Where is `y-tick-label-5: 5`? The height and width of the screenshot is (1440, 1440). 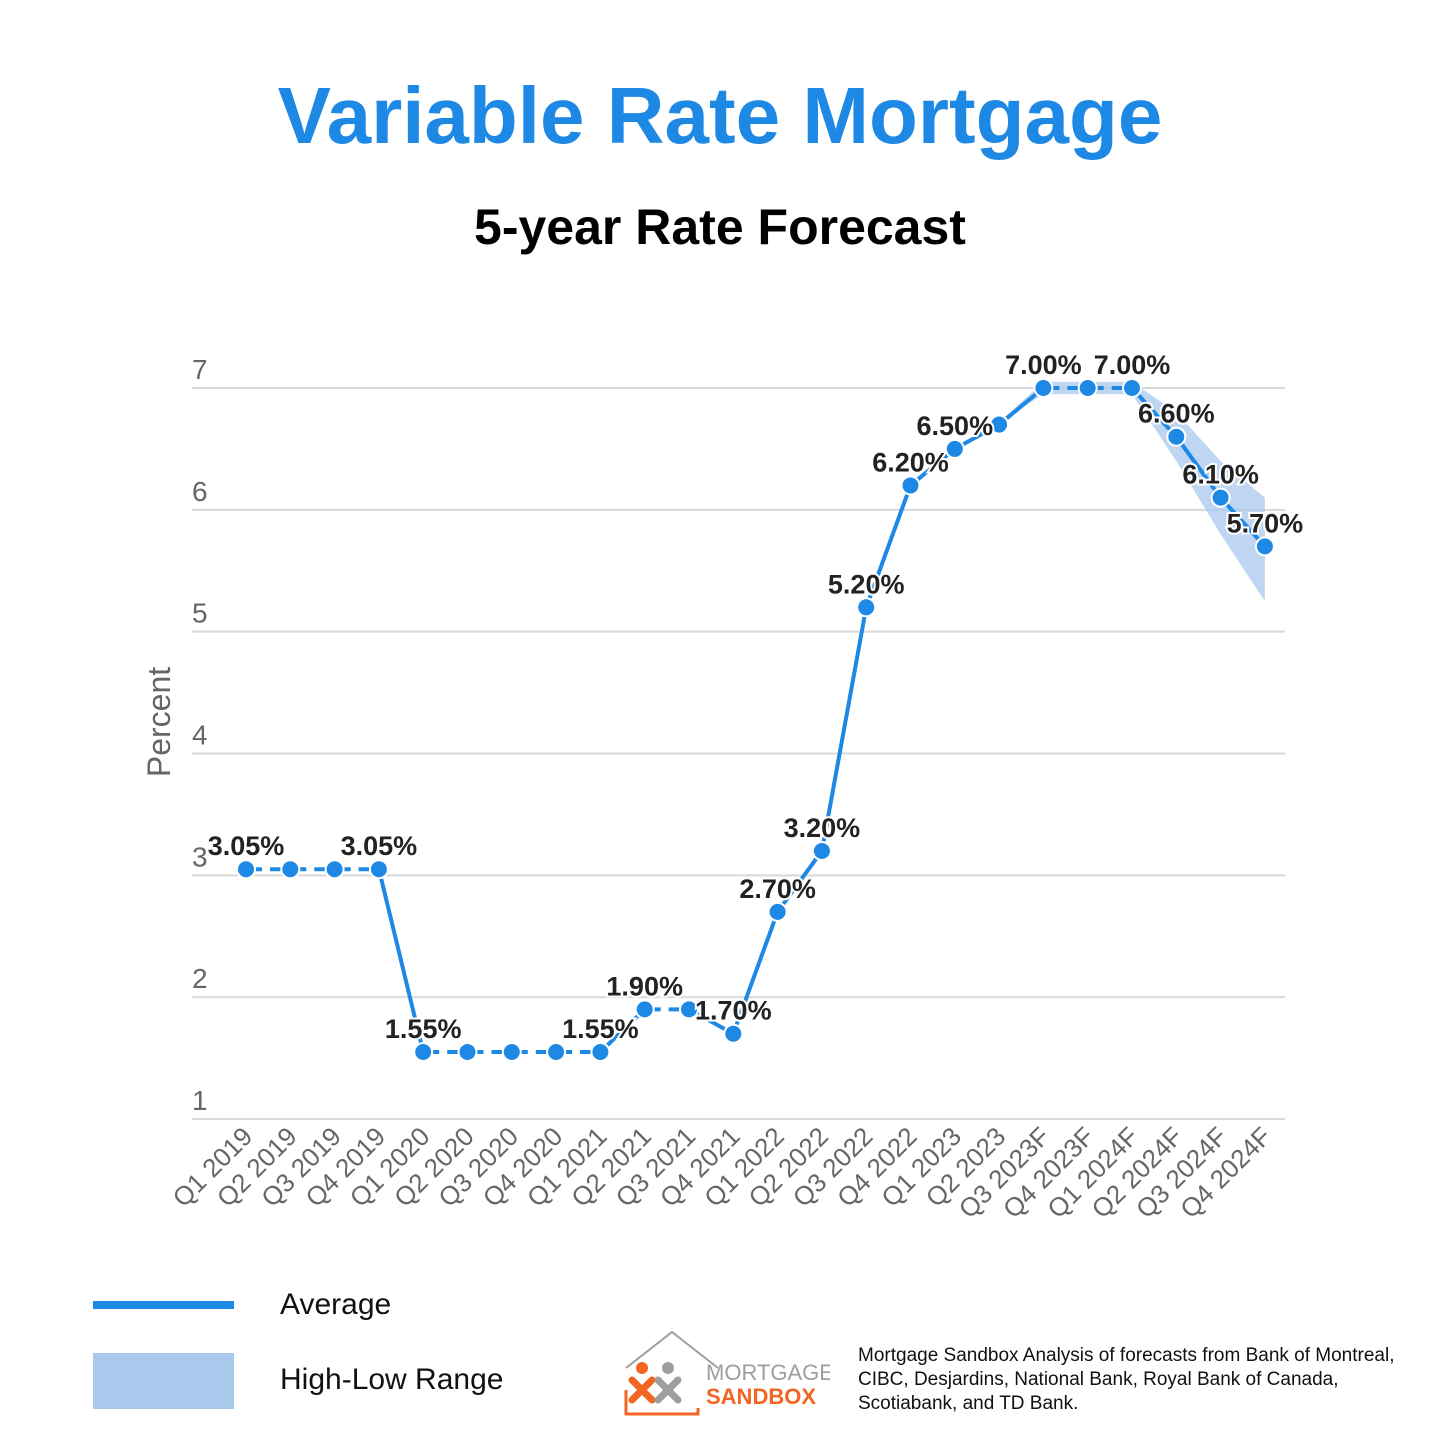 y-tick-label-5: 5 is located at coordinates (200, 613).